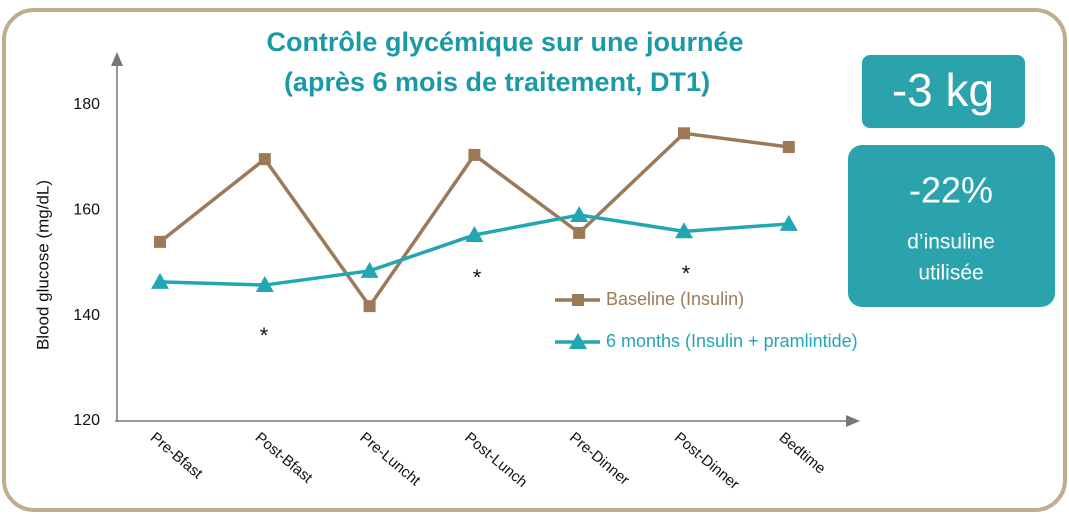 The width and height of the screenshot is (1069, 514). What do you see at coordinates (675, 299) in the screenshot?
I see `legend-label: Baseline (Insulin)` at bounding box center [675, 299].